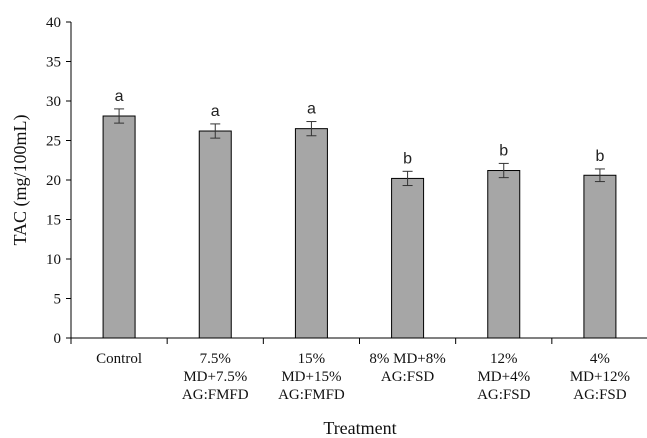 The height and width of the screenshot is (438, 647). I want to click on y-axis-title: TAC (mg/100mL), so click(20, 179).